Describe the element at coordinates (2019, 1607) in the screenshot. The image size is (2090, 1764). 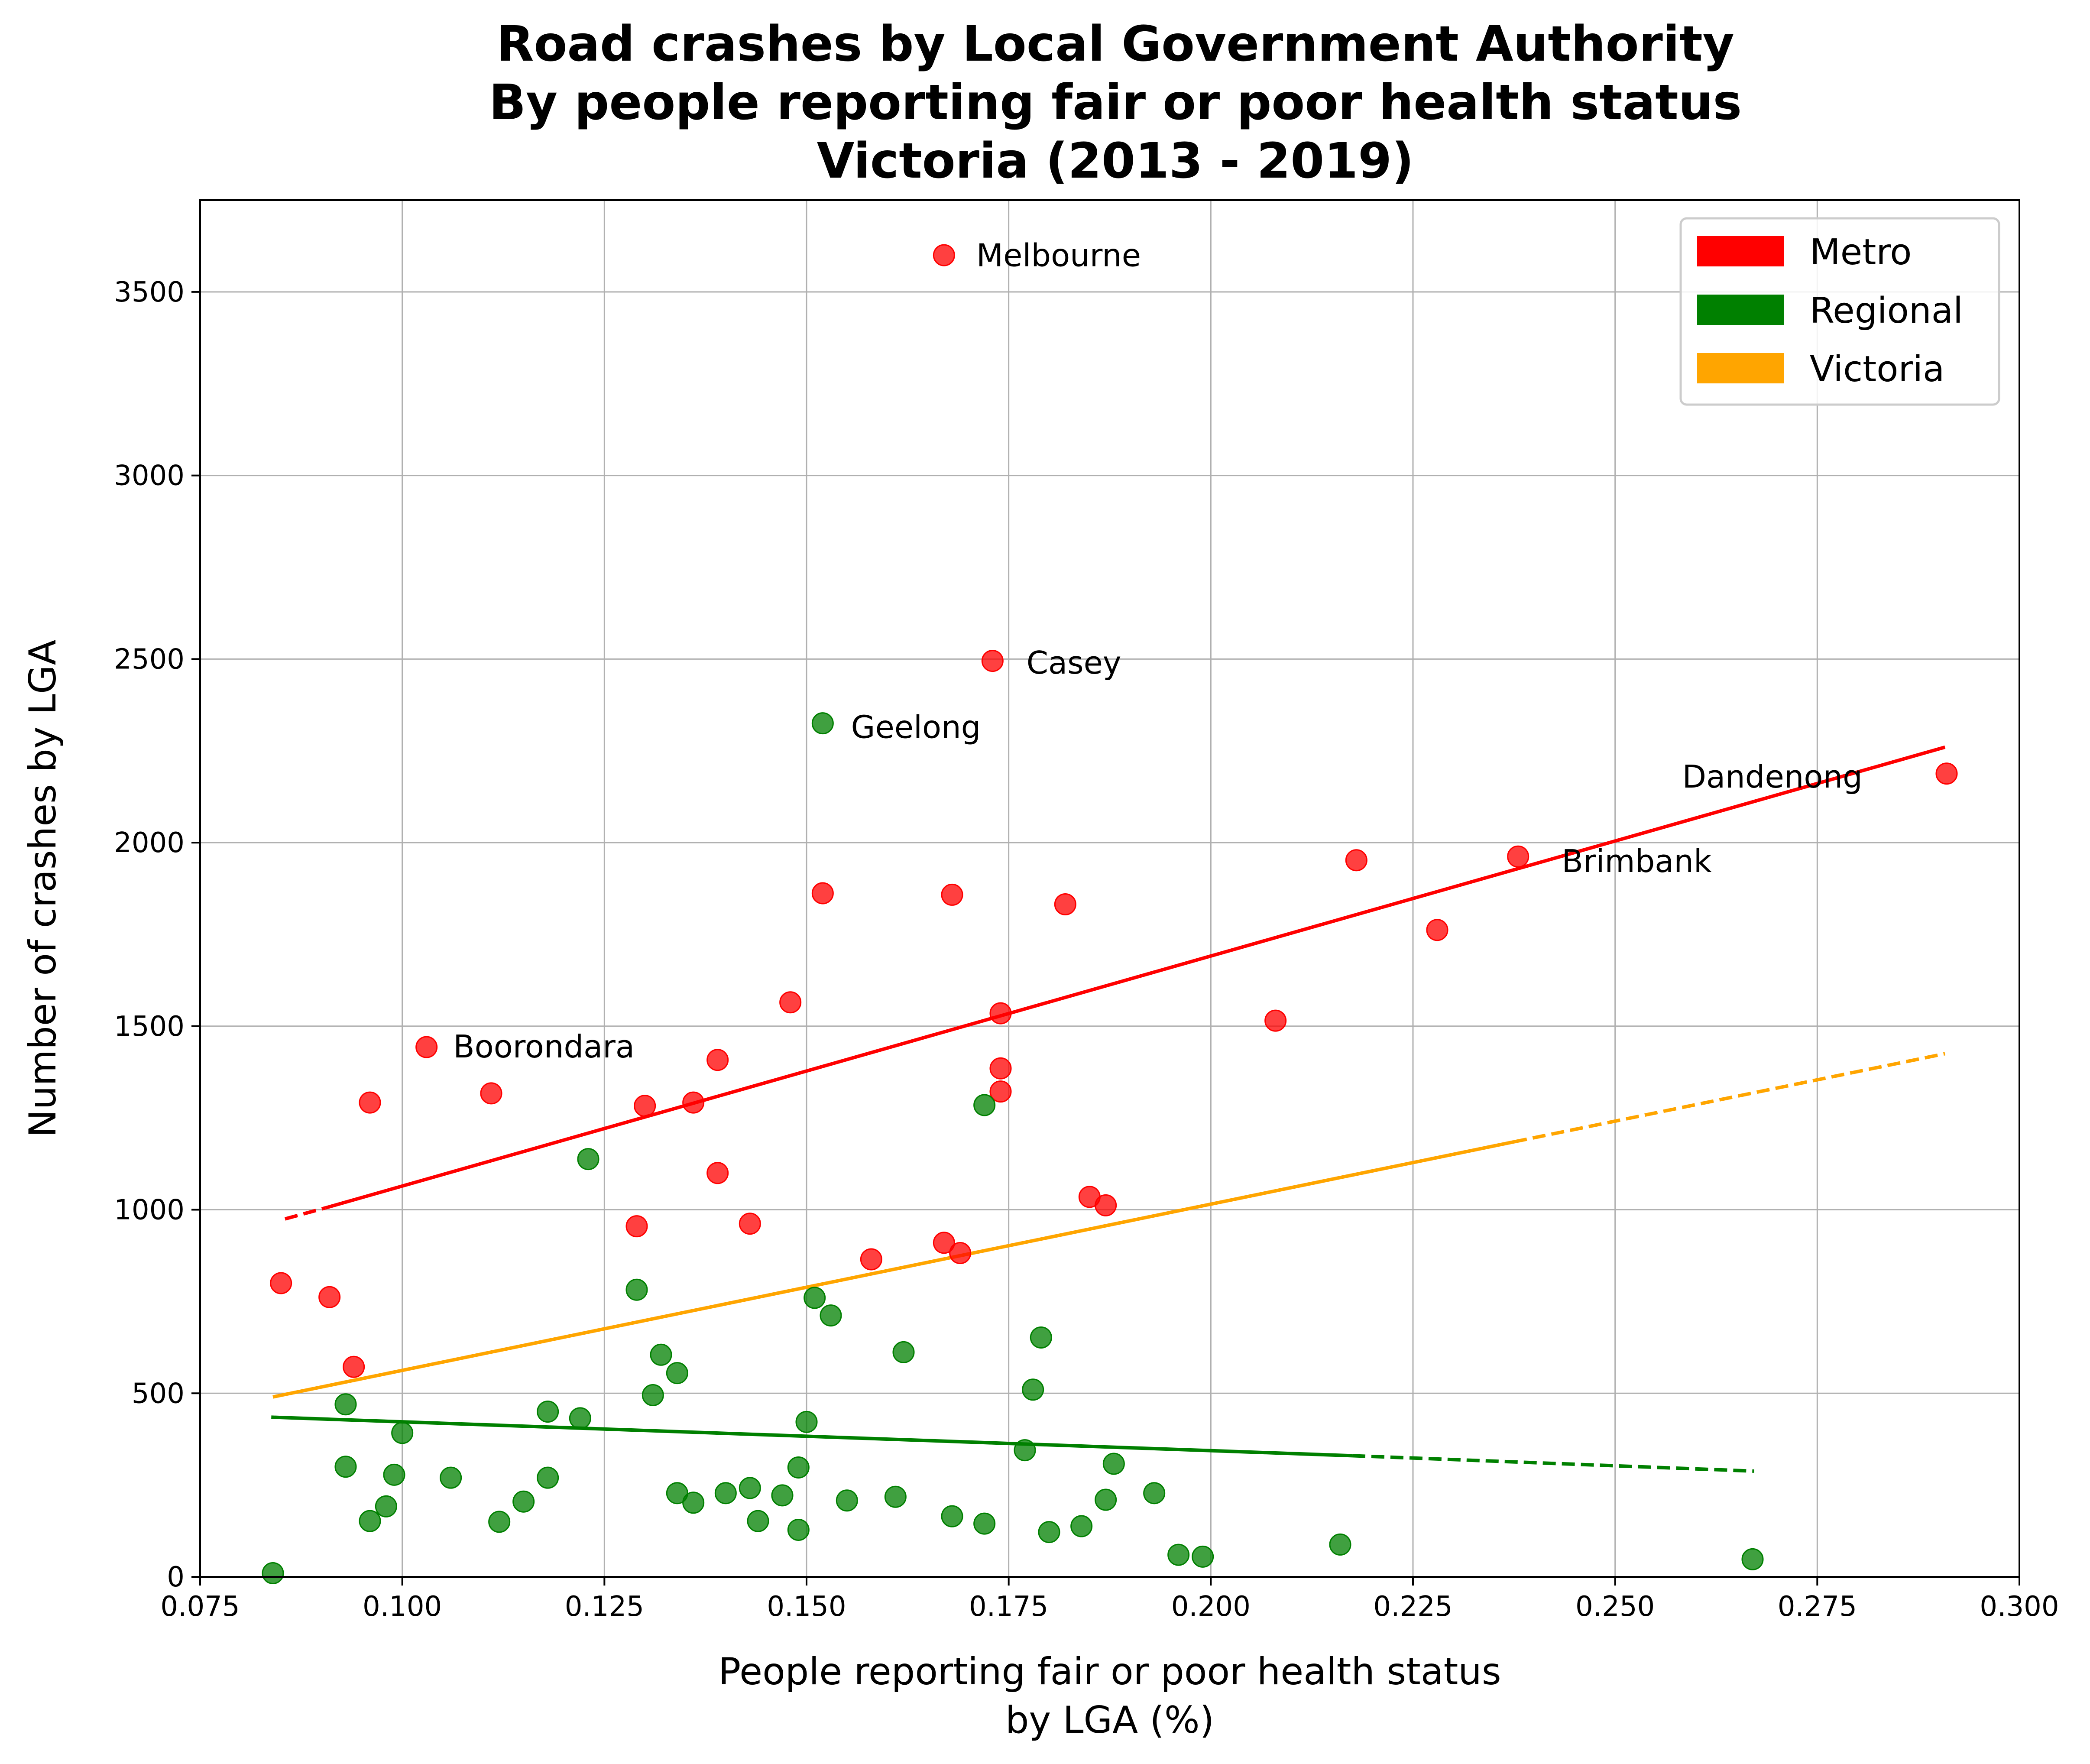
I see `x-tick-label: 0.300` at that location.